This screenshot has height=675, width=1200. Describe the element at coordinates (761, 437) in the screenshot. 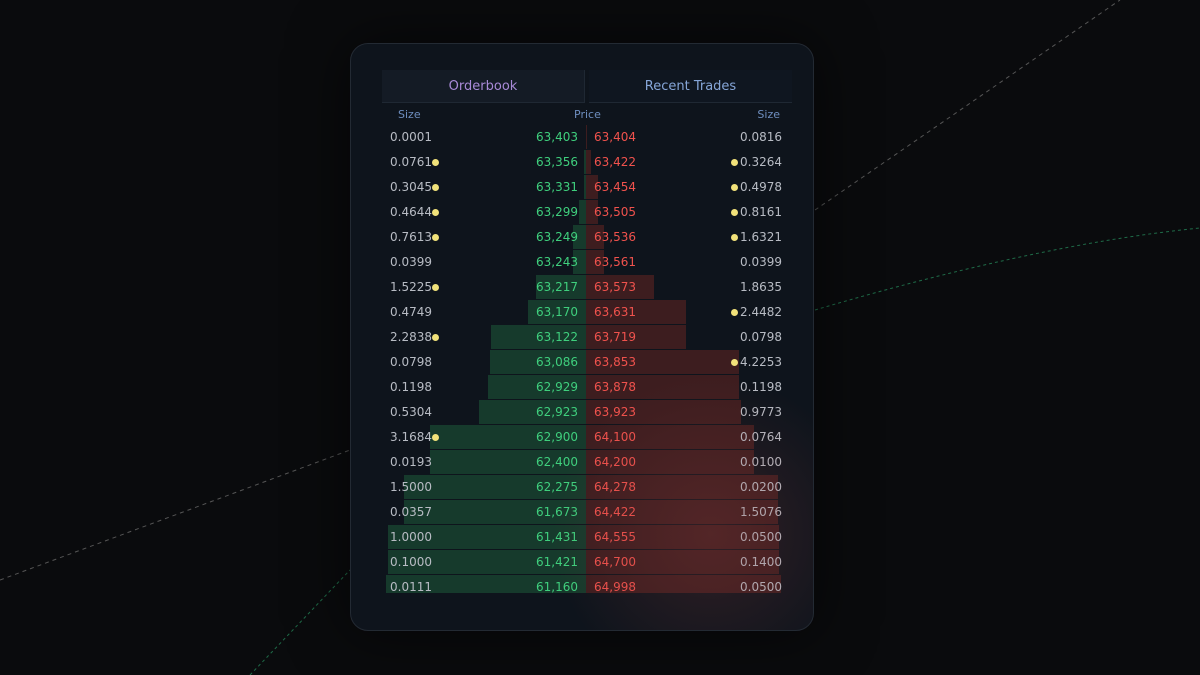

I see `ask-size: 0.0764` at that location.